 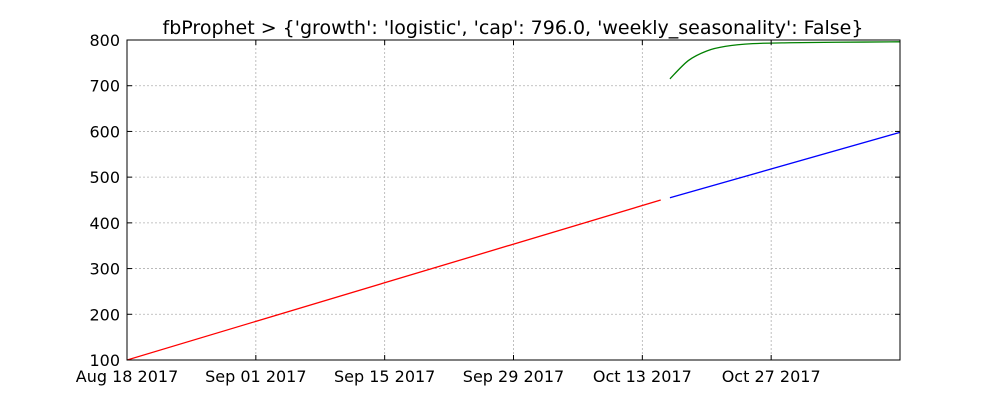 What do you see at coordinates (104, 360) in the screenshot?
I see `y-tick-label: 100` at bounding box center [104, 360].